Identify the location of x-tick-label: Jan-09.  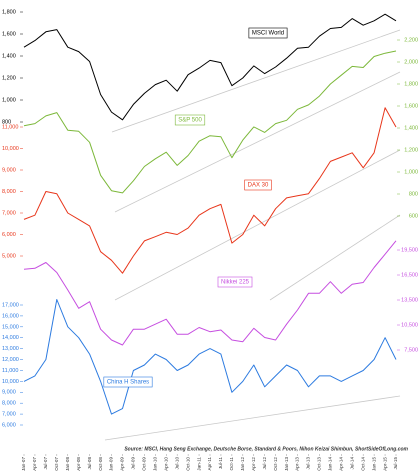
(111, 464).